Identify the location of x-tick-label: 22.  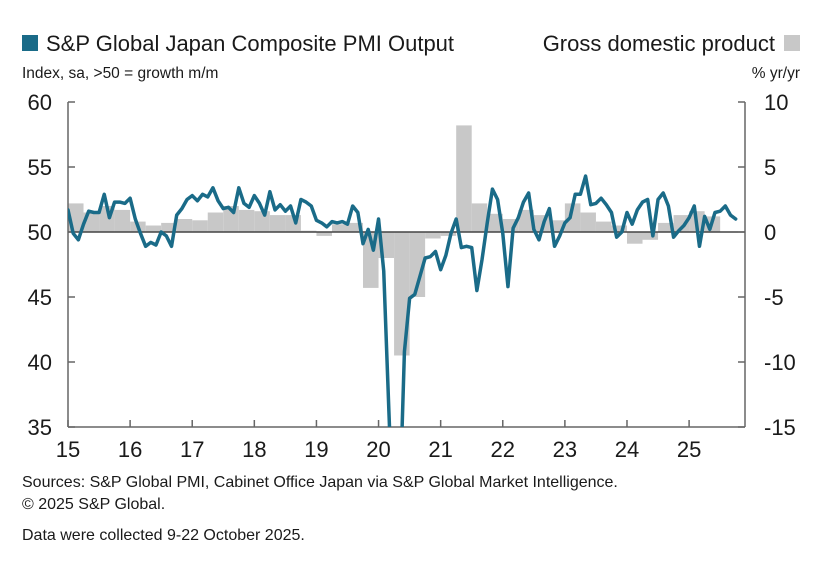
(503, 449).